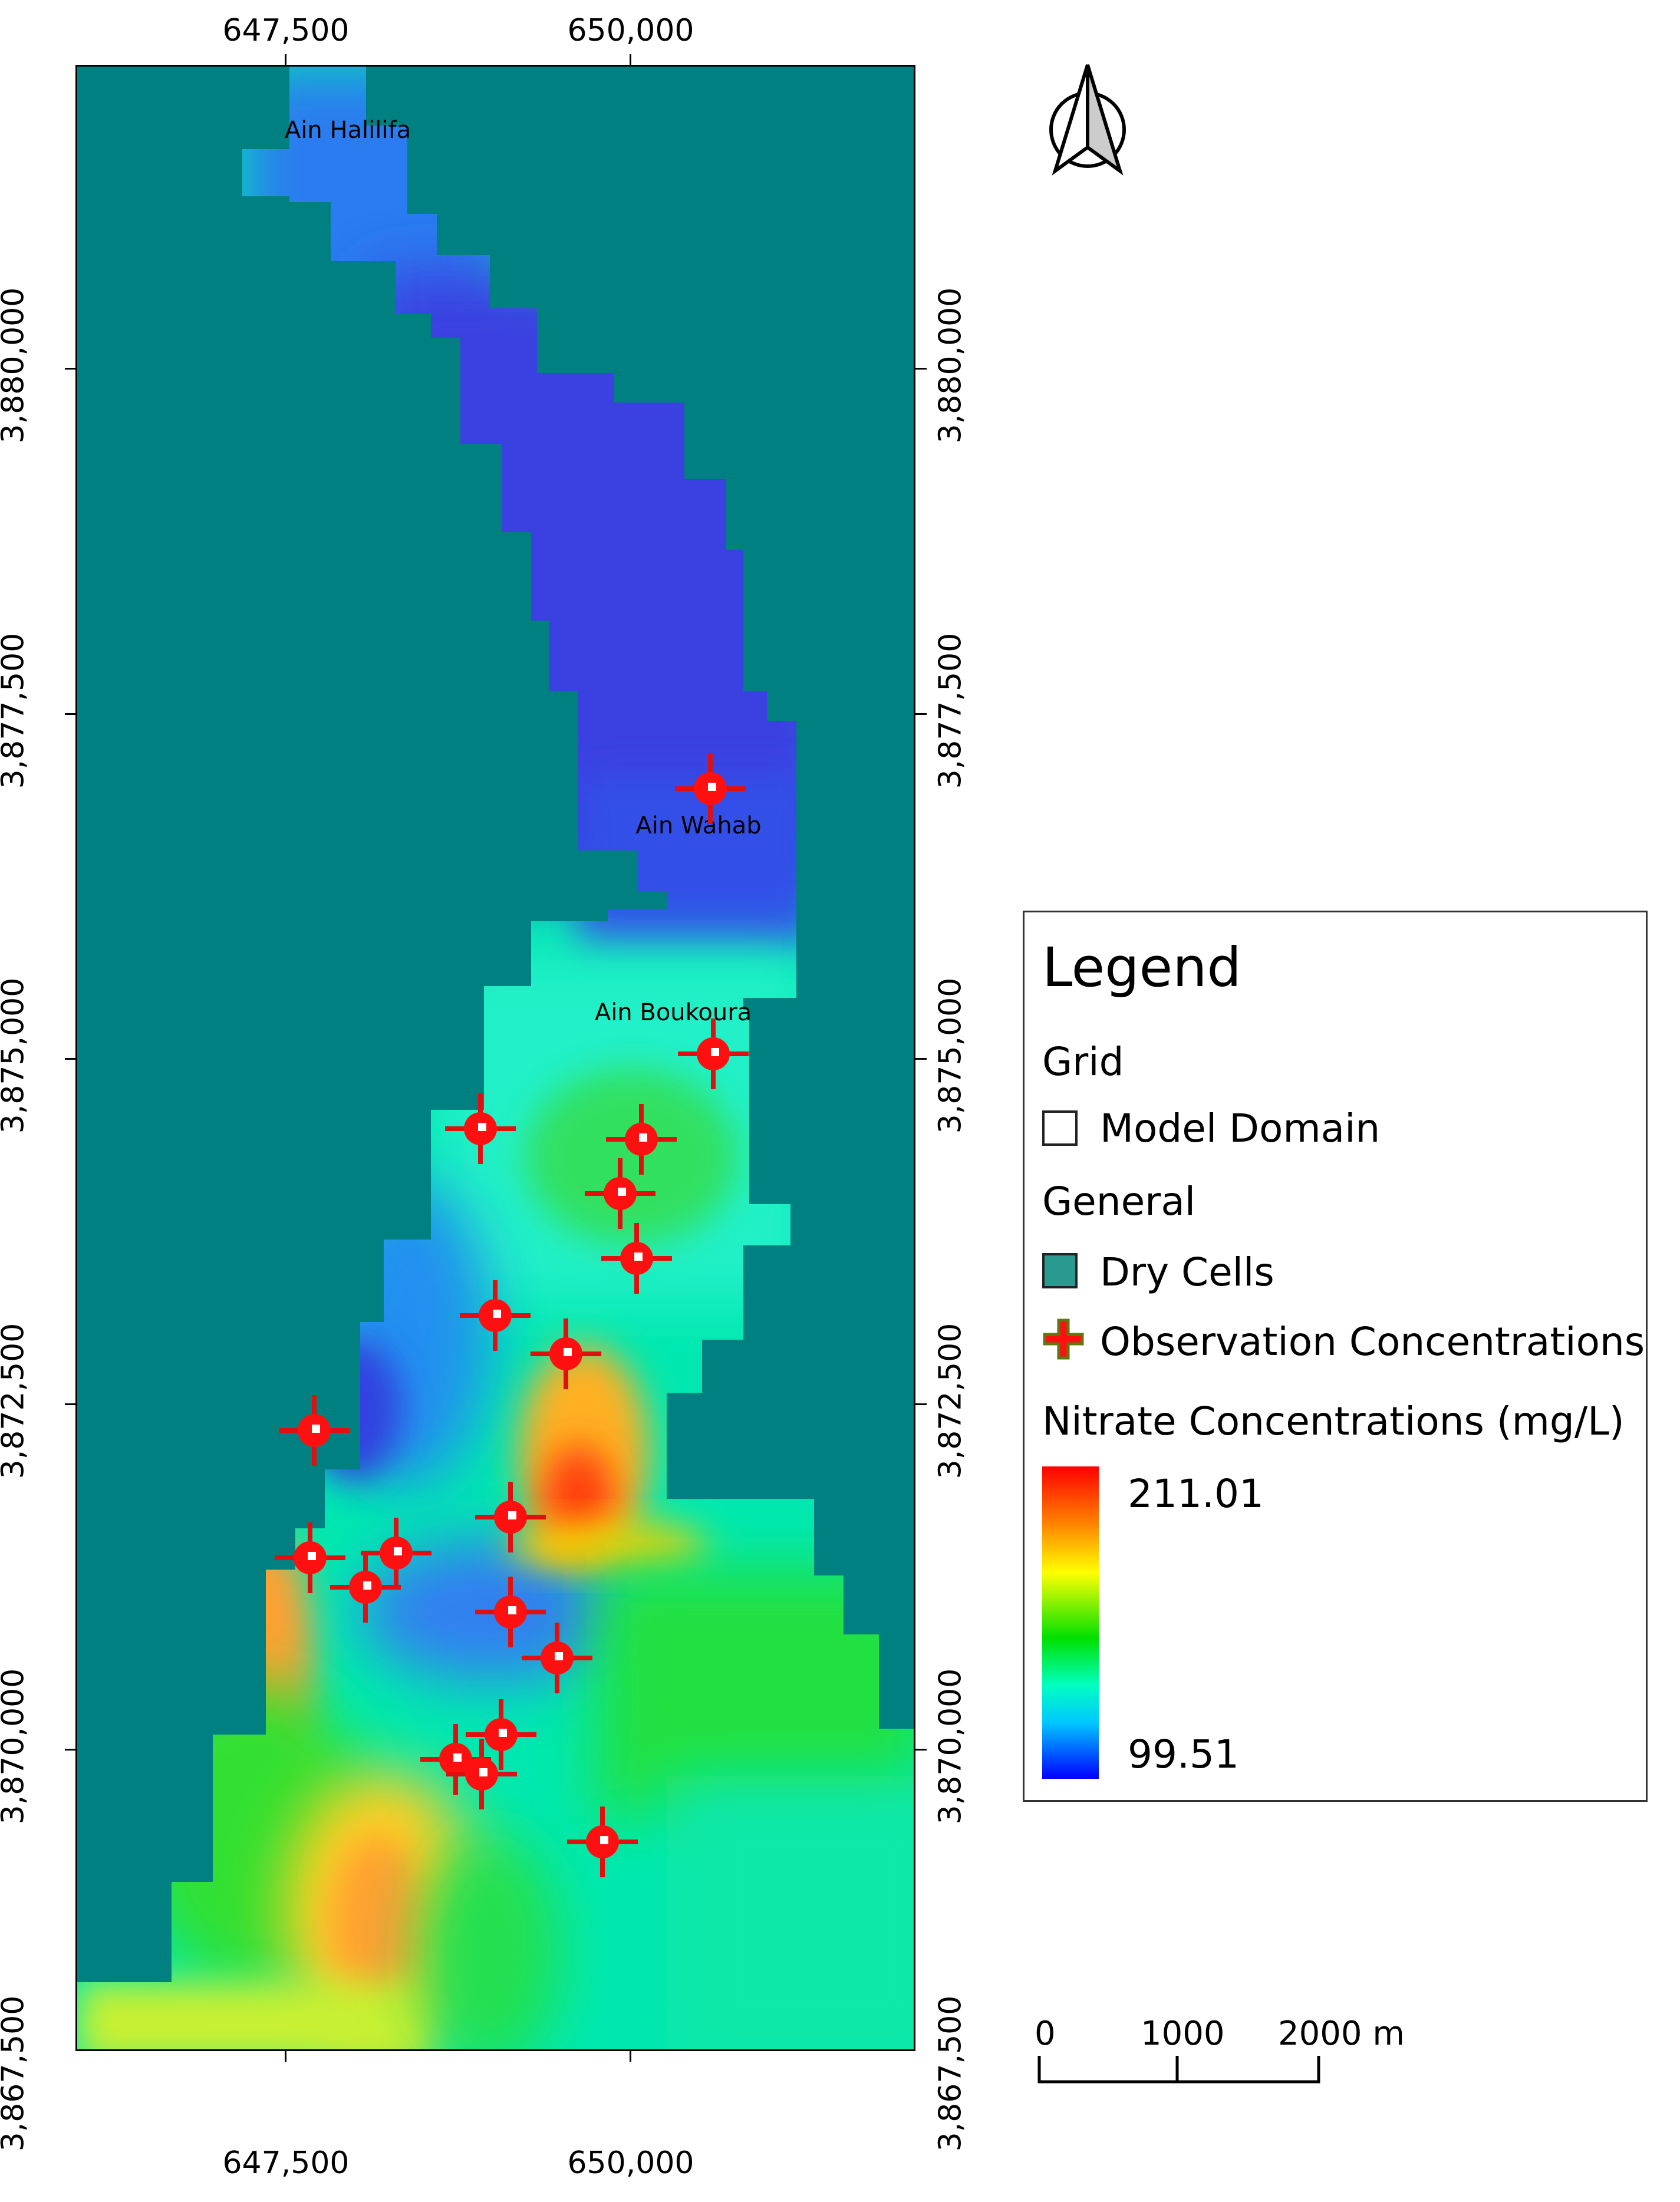 This screenshot has width=1680, height=2202. Describe the element at coordinates (1333, 1421) in the screenshot. I see `legend-nitrate-title: Nitrate Concentrations (mg/L)` at that location.